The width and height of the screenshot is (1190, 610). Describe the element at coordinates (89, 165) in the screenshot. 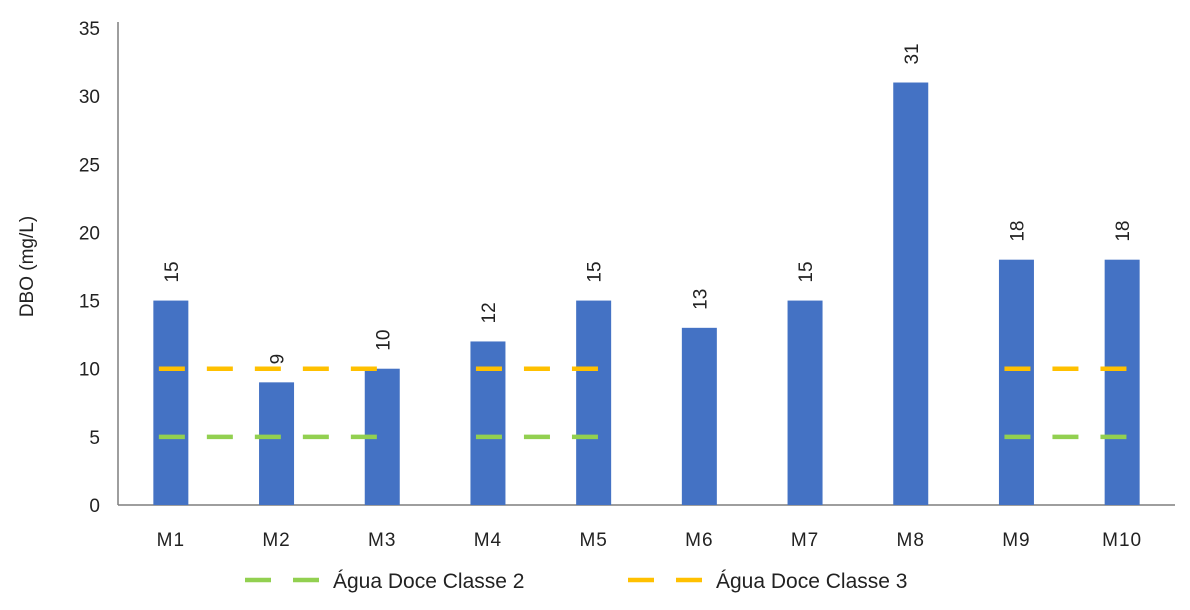

I see `y-tick-label: 25` at that location.